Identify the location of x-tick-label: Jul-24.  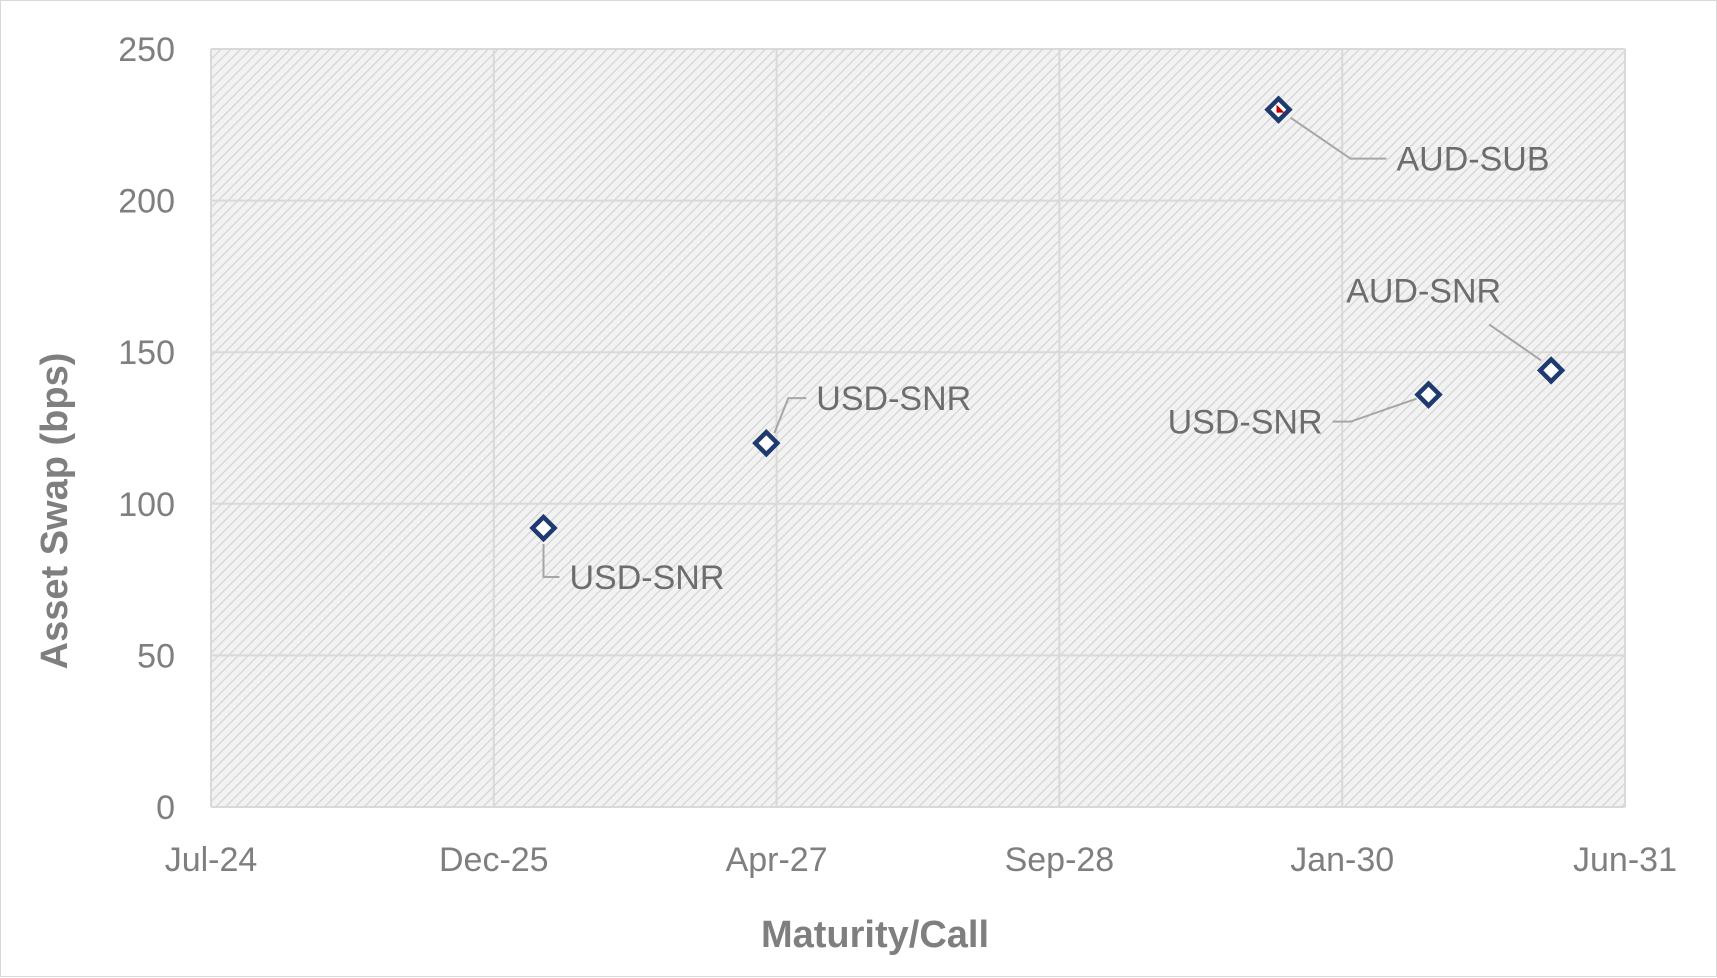
(211, 860).